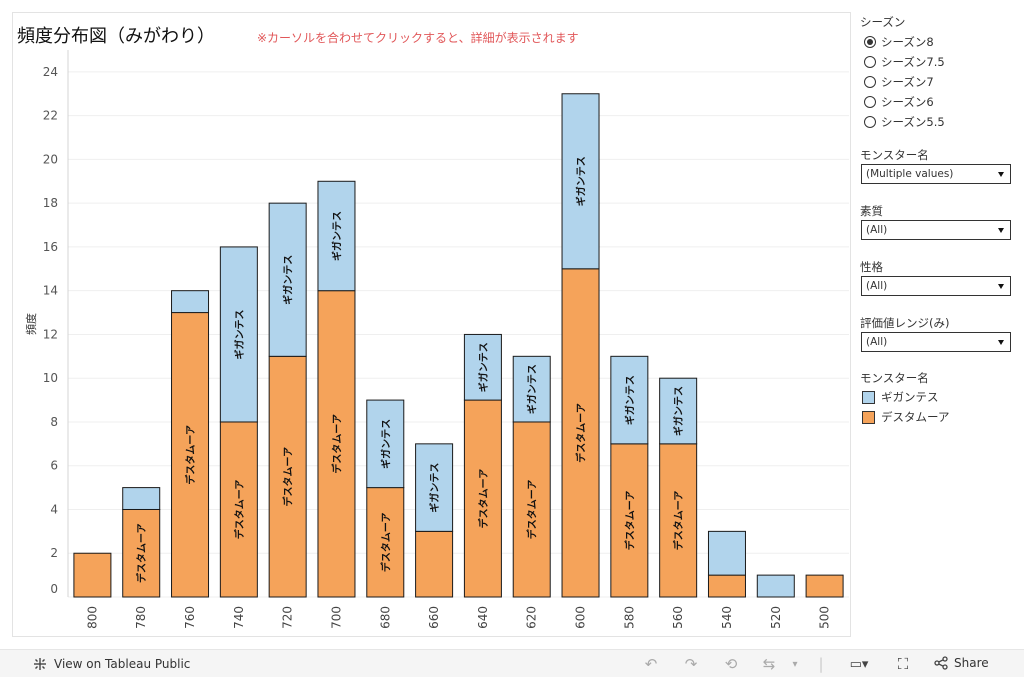 The height and width of the screenshot is (677, 1024). I want to click on season-option-2: シーズン7, so click(899, 82).